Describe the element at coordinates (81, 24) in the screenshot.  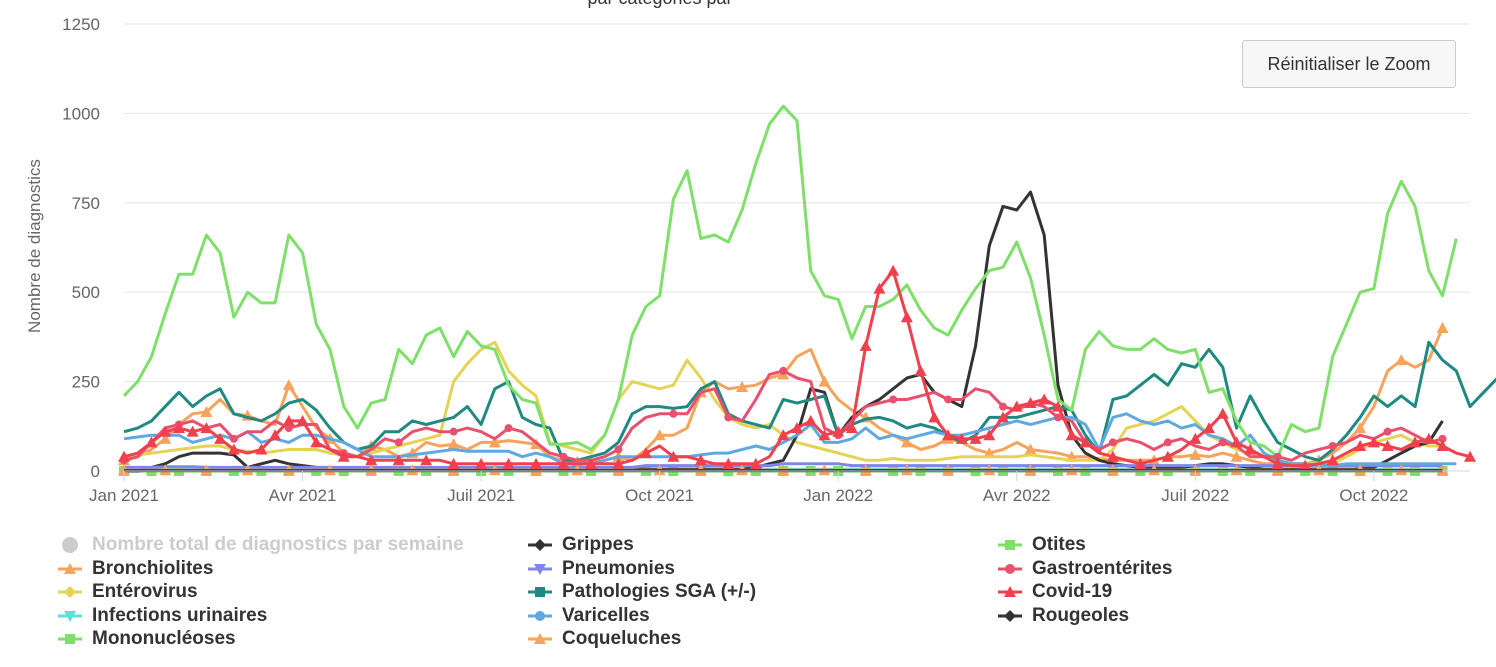
I see `y-tick-label: 1250` at that location.